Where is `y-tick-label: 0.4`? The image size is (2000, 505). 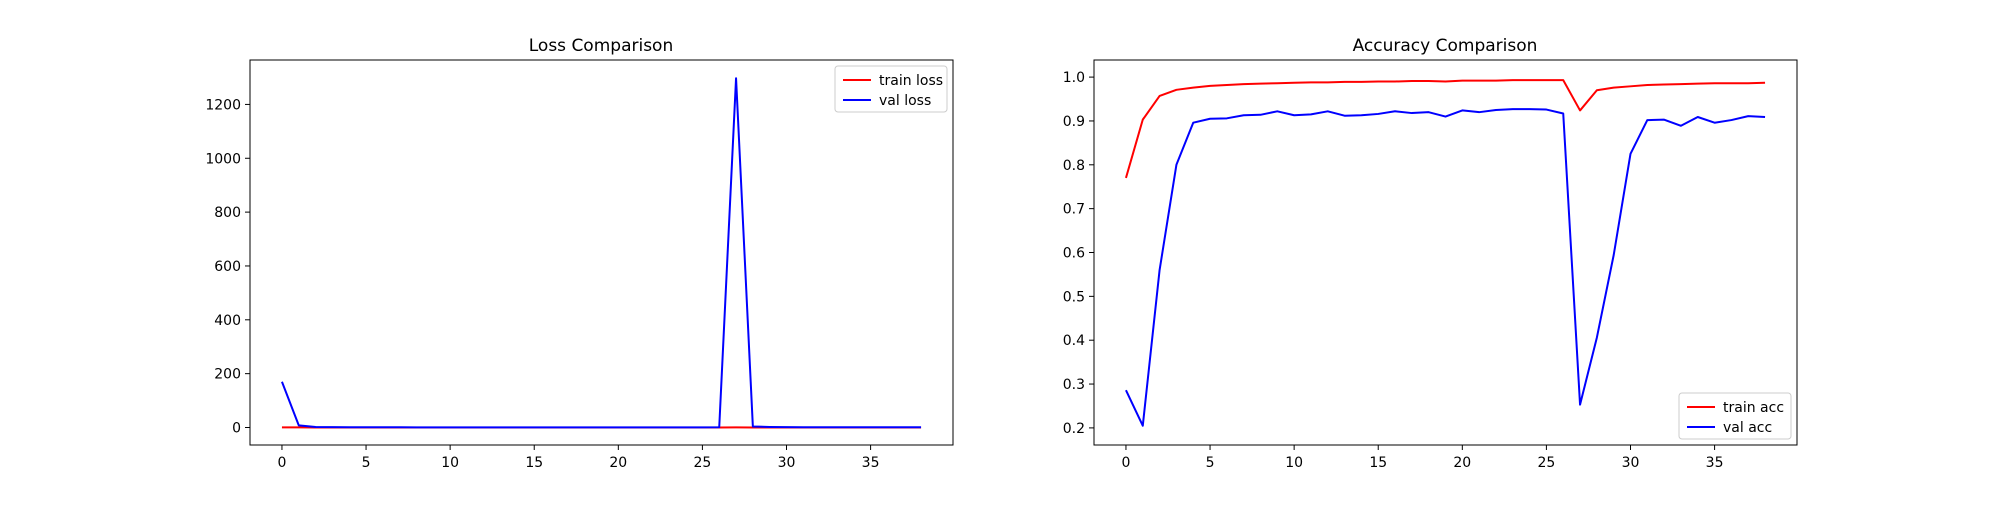
y-tick-label: 0.4 is located at coordinates (1074, 341).